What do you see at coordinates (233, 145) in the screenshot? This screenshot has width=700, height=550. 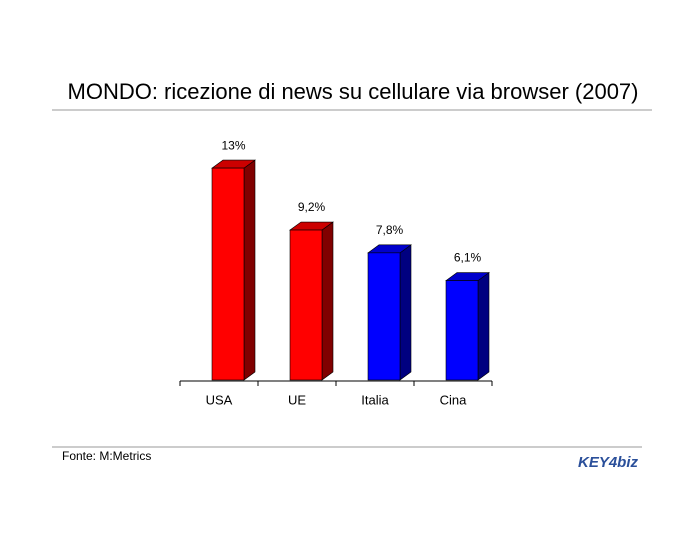 I see `value-label: 13%` at bounding box center [233, 145].